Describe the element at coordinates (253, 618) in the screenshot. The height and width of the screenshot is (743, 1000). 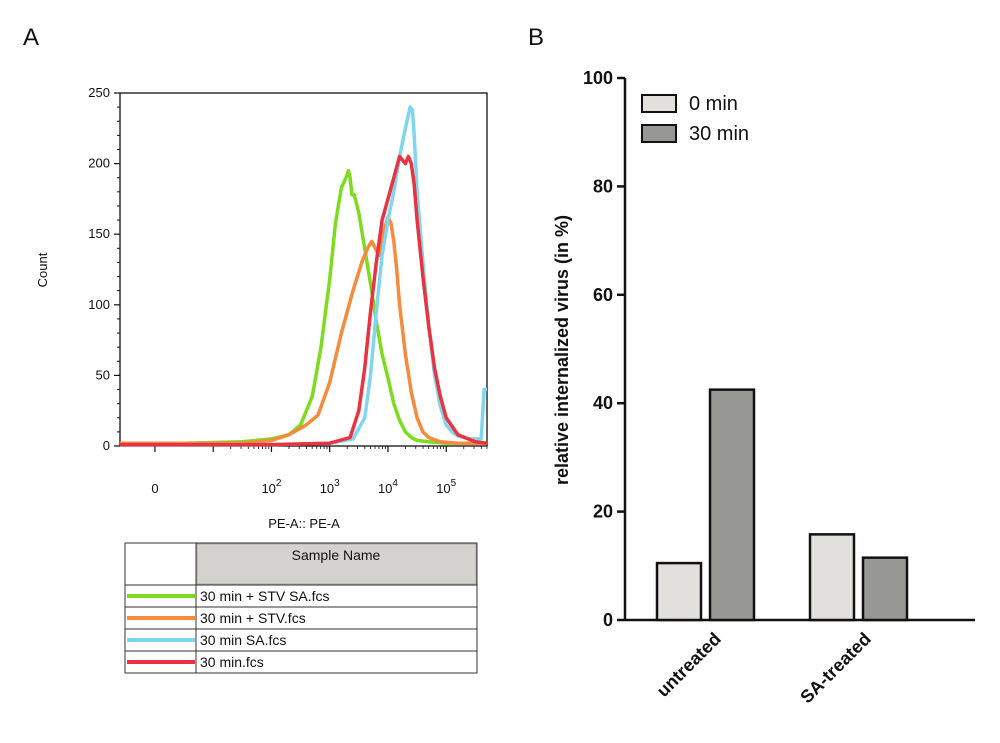
I see `legend-sample-name: 30 min + STV.fcs` at that location.